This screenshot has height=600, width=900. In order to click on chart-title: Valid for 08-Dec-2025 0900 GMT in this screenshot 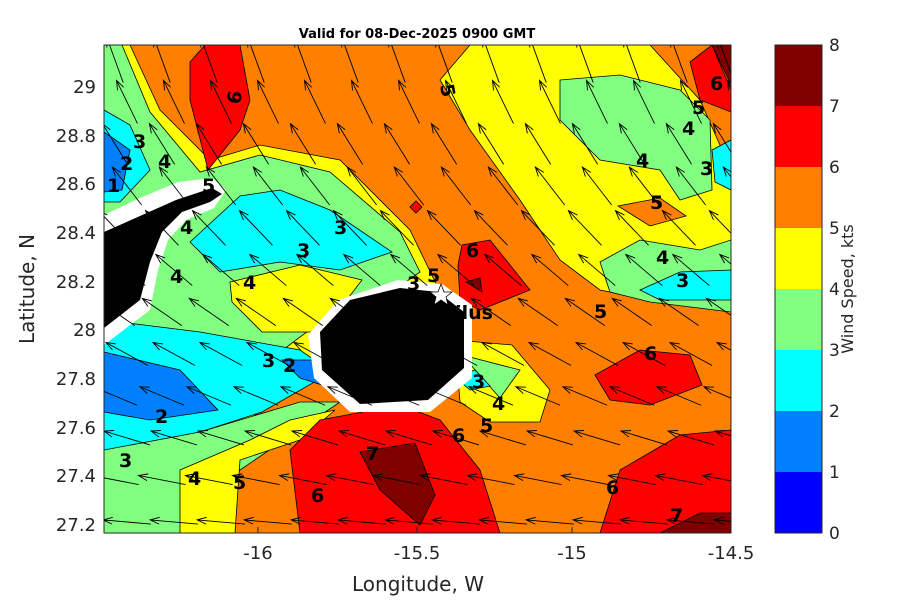, I will do `click(417, 34)`.